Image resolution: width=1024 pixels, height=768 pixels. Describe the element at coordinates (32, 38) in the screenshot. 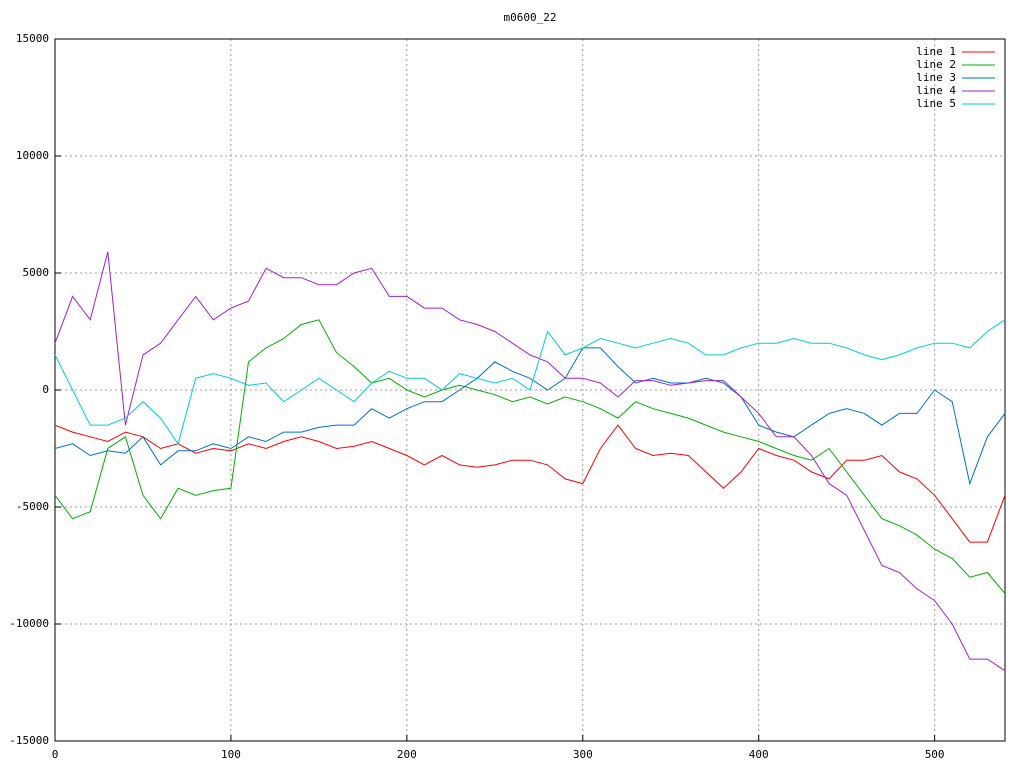

I see `y-tick-label: 15000` at that location.